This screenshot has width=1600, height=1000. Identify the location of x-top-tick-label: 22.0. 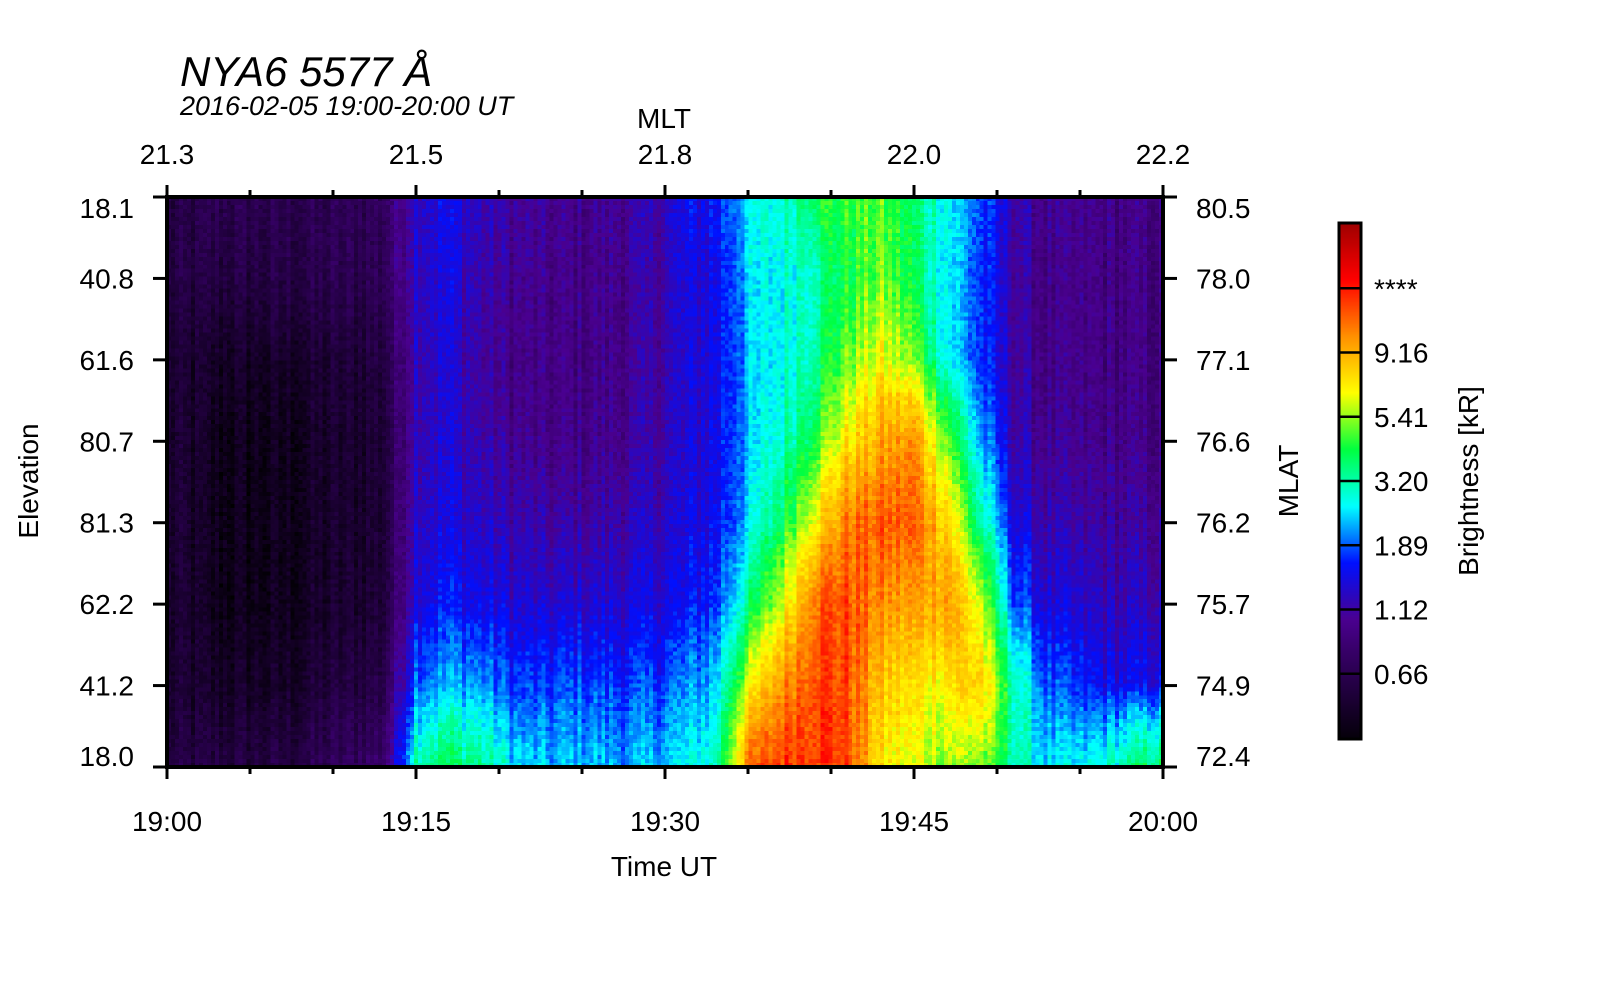
(914, 154).